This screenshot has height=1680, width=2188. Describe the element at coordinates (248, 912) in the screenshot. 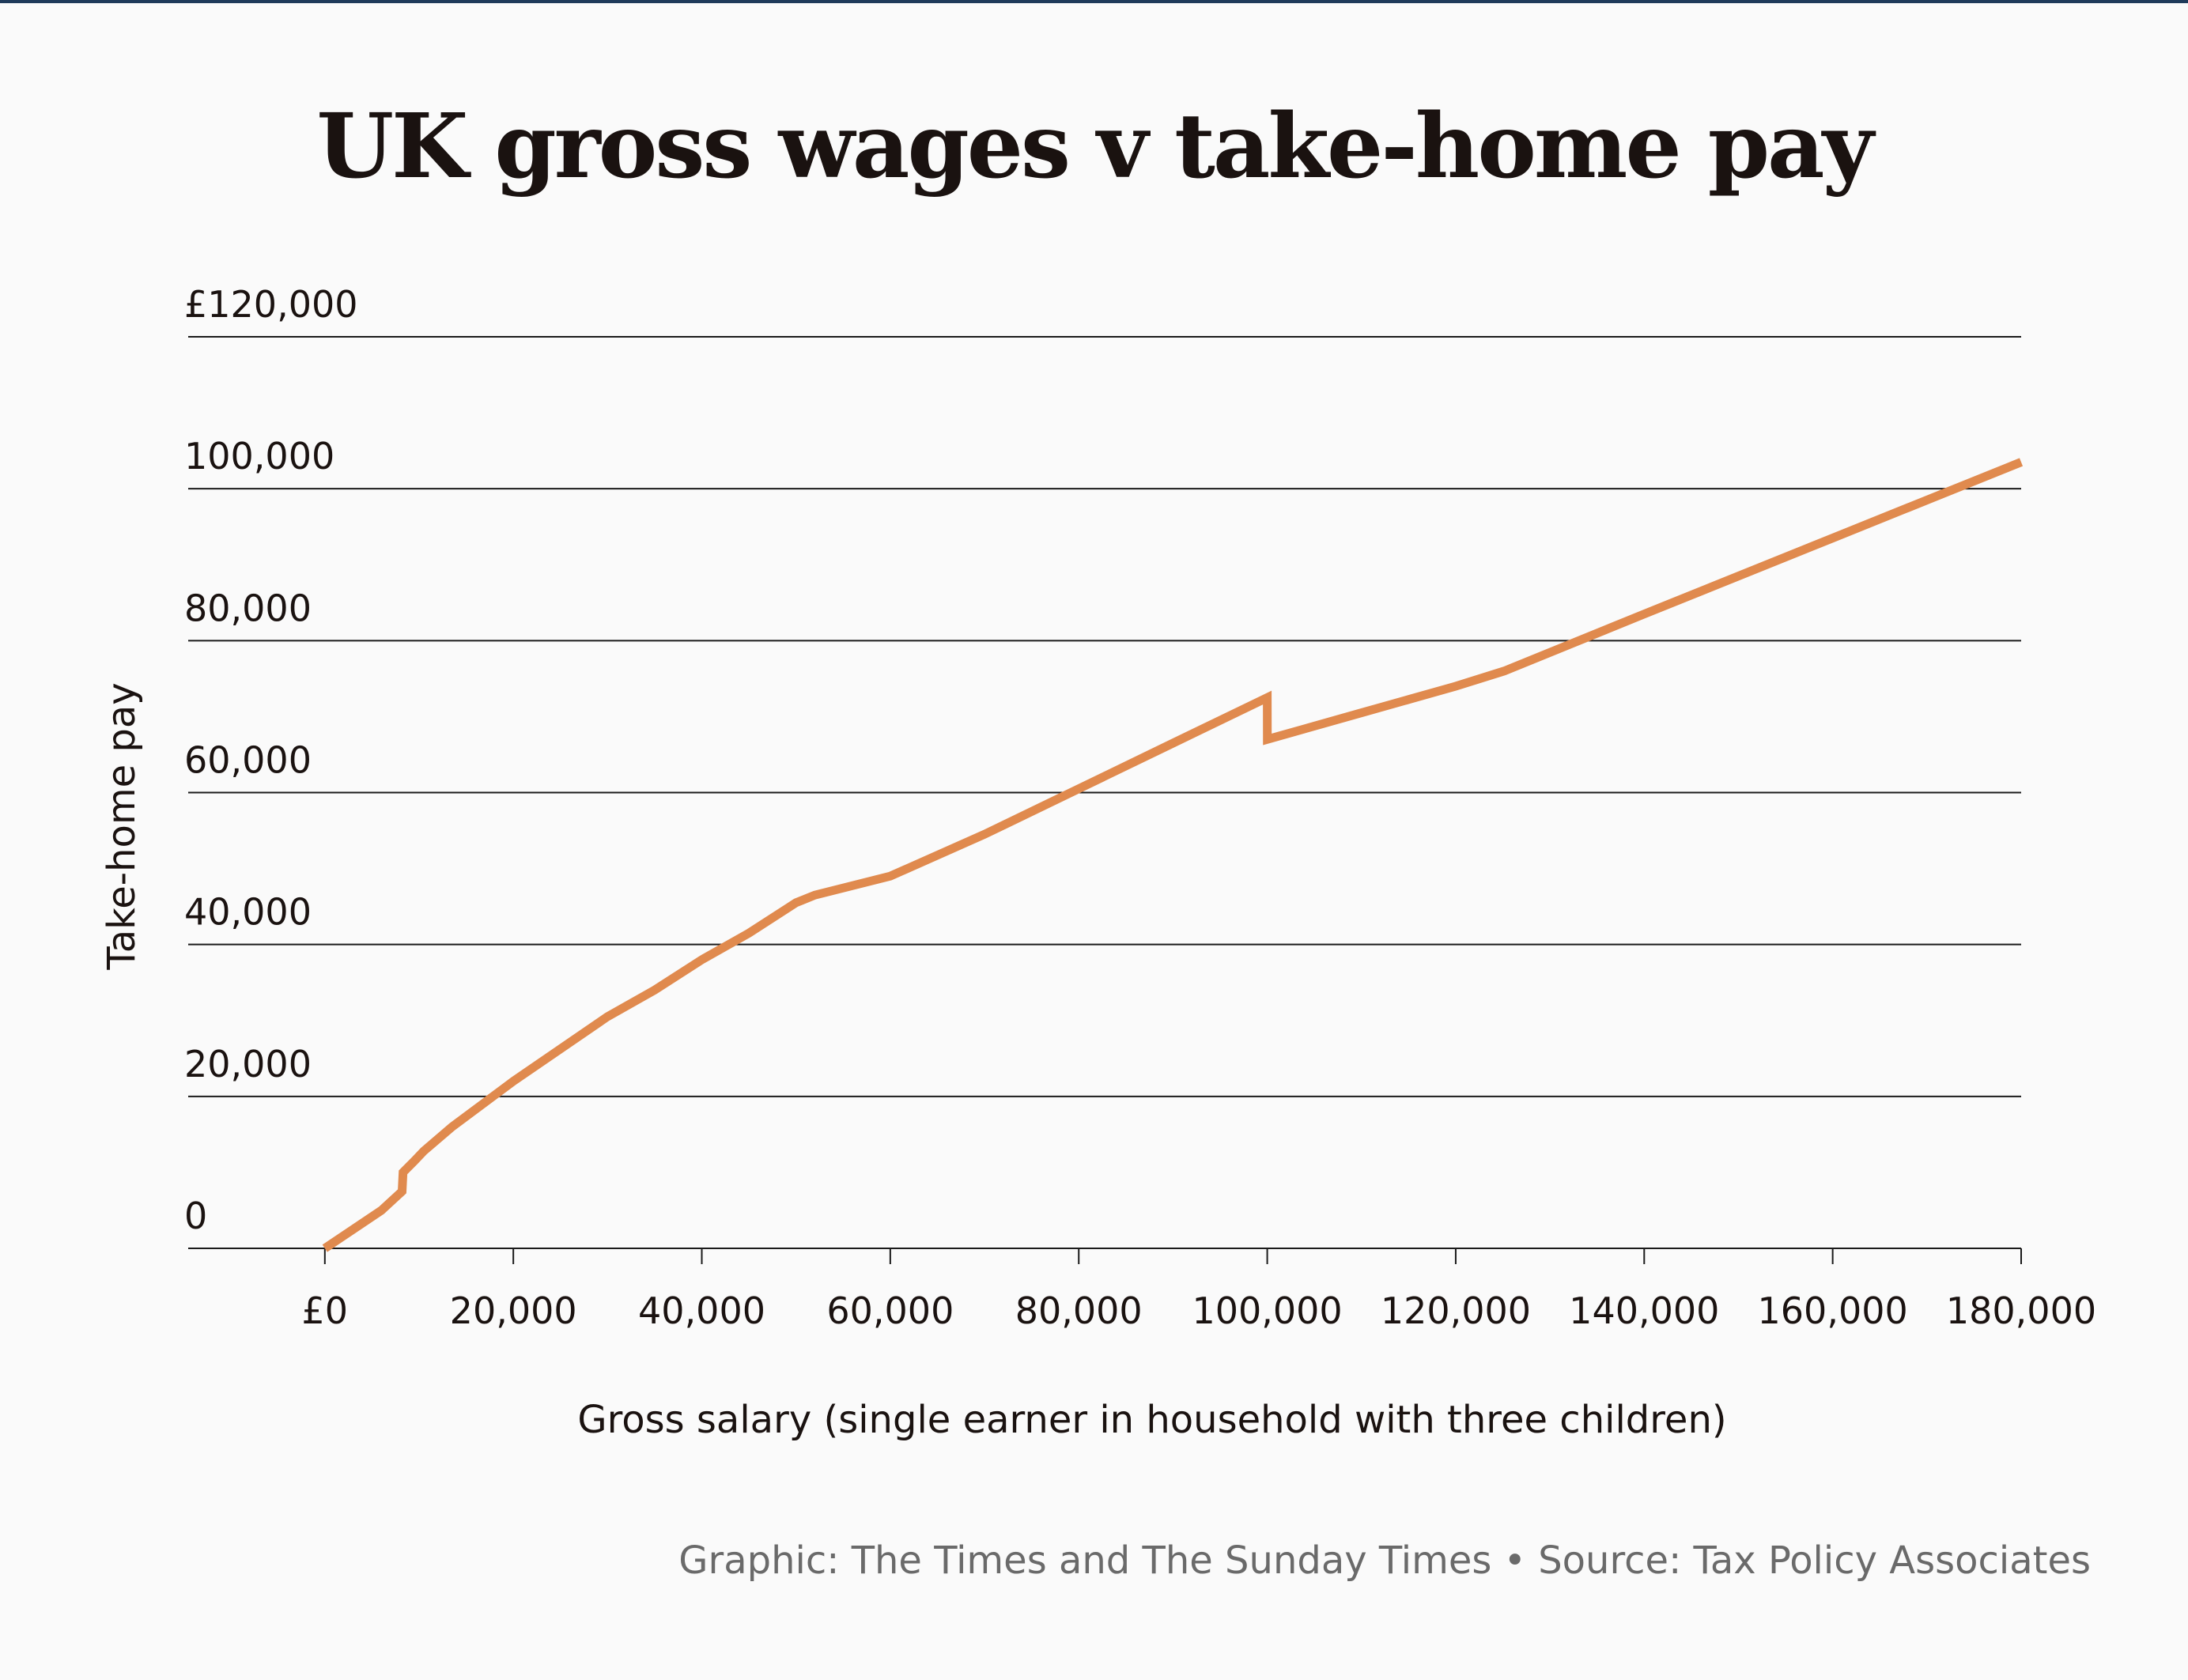

I see `y-tick-label: 40,000` at that location.